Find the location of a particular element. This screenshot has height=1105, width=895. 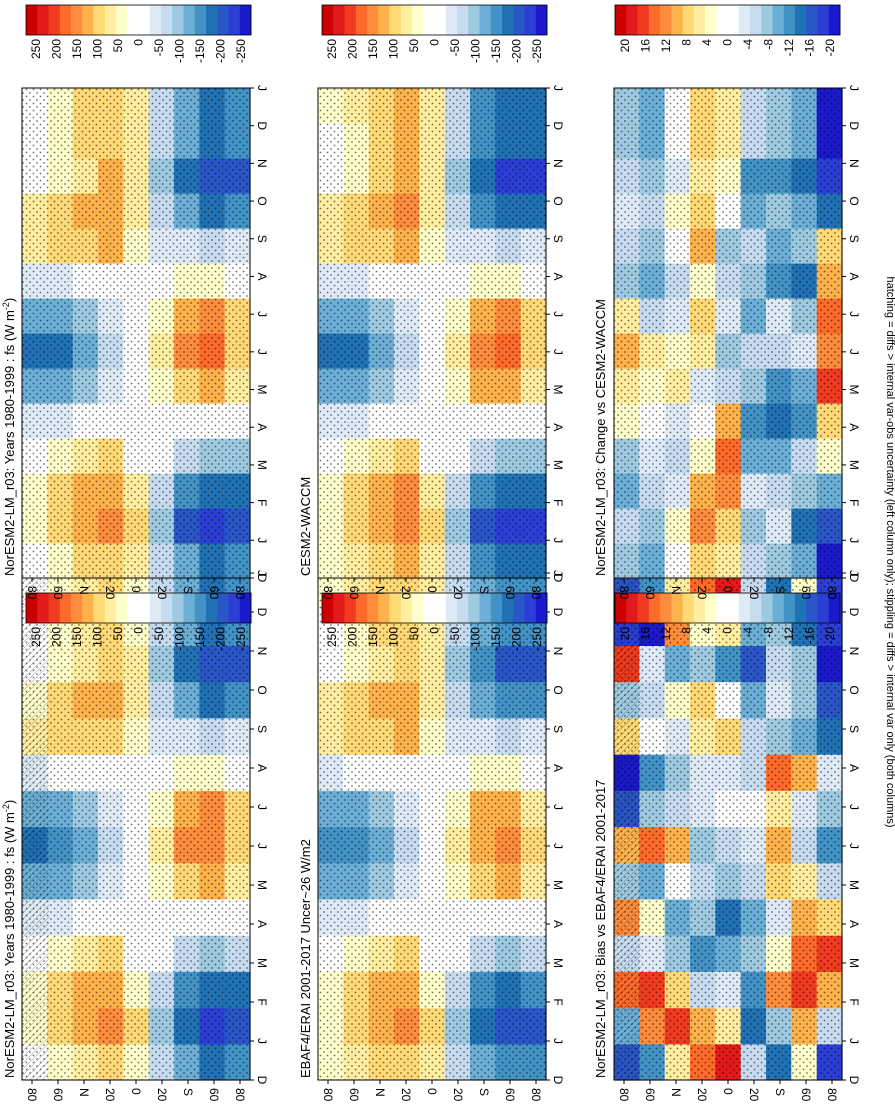

colorbar-label: 100 is located at coordinates (98, 637).